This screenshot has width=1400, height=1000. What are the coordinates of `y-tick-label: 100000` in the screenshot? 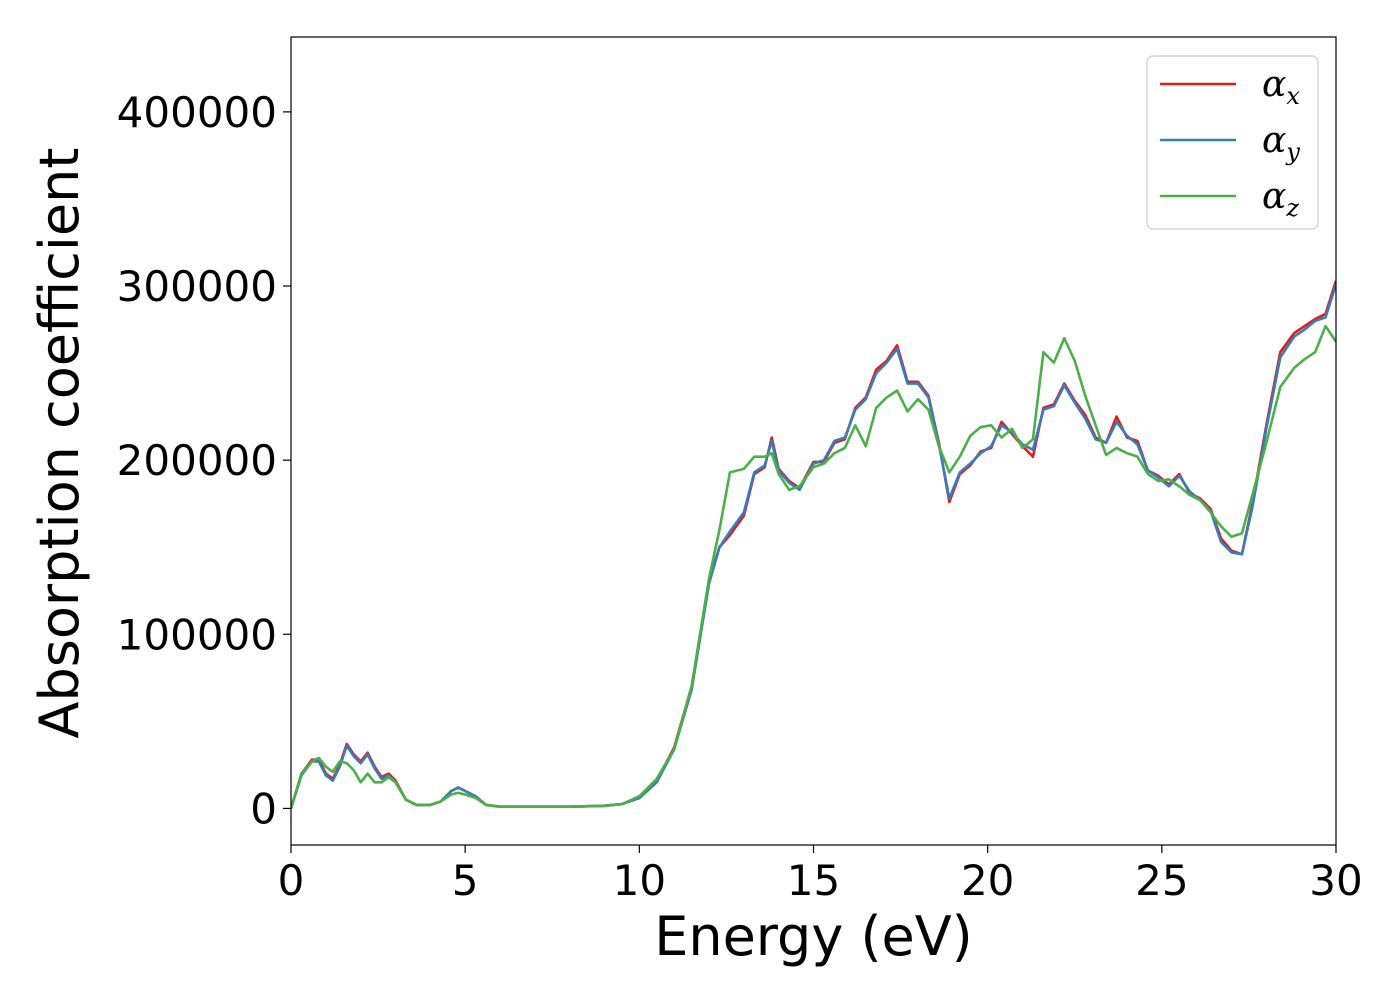 It's located at (197, 634).